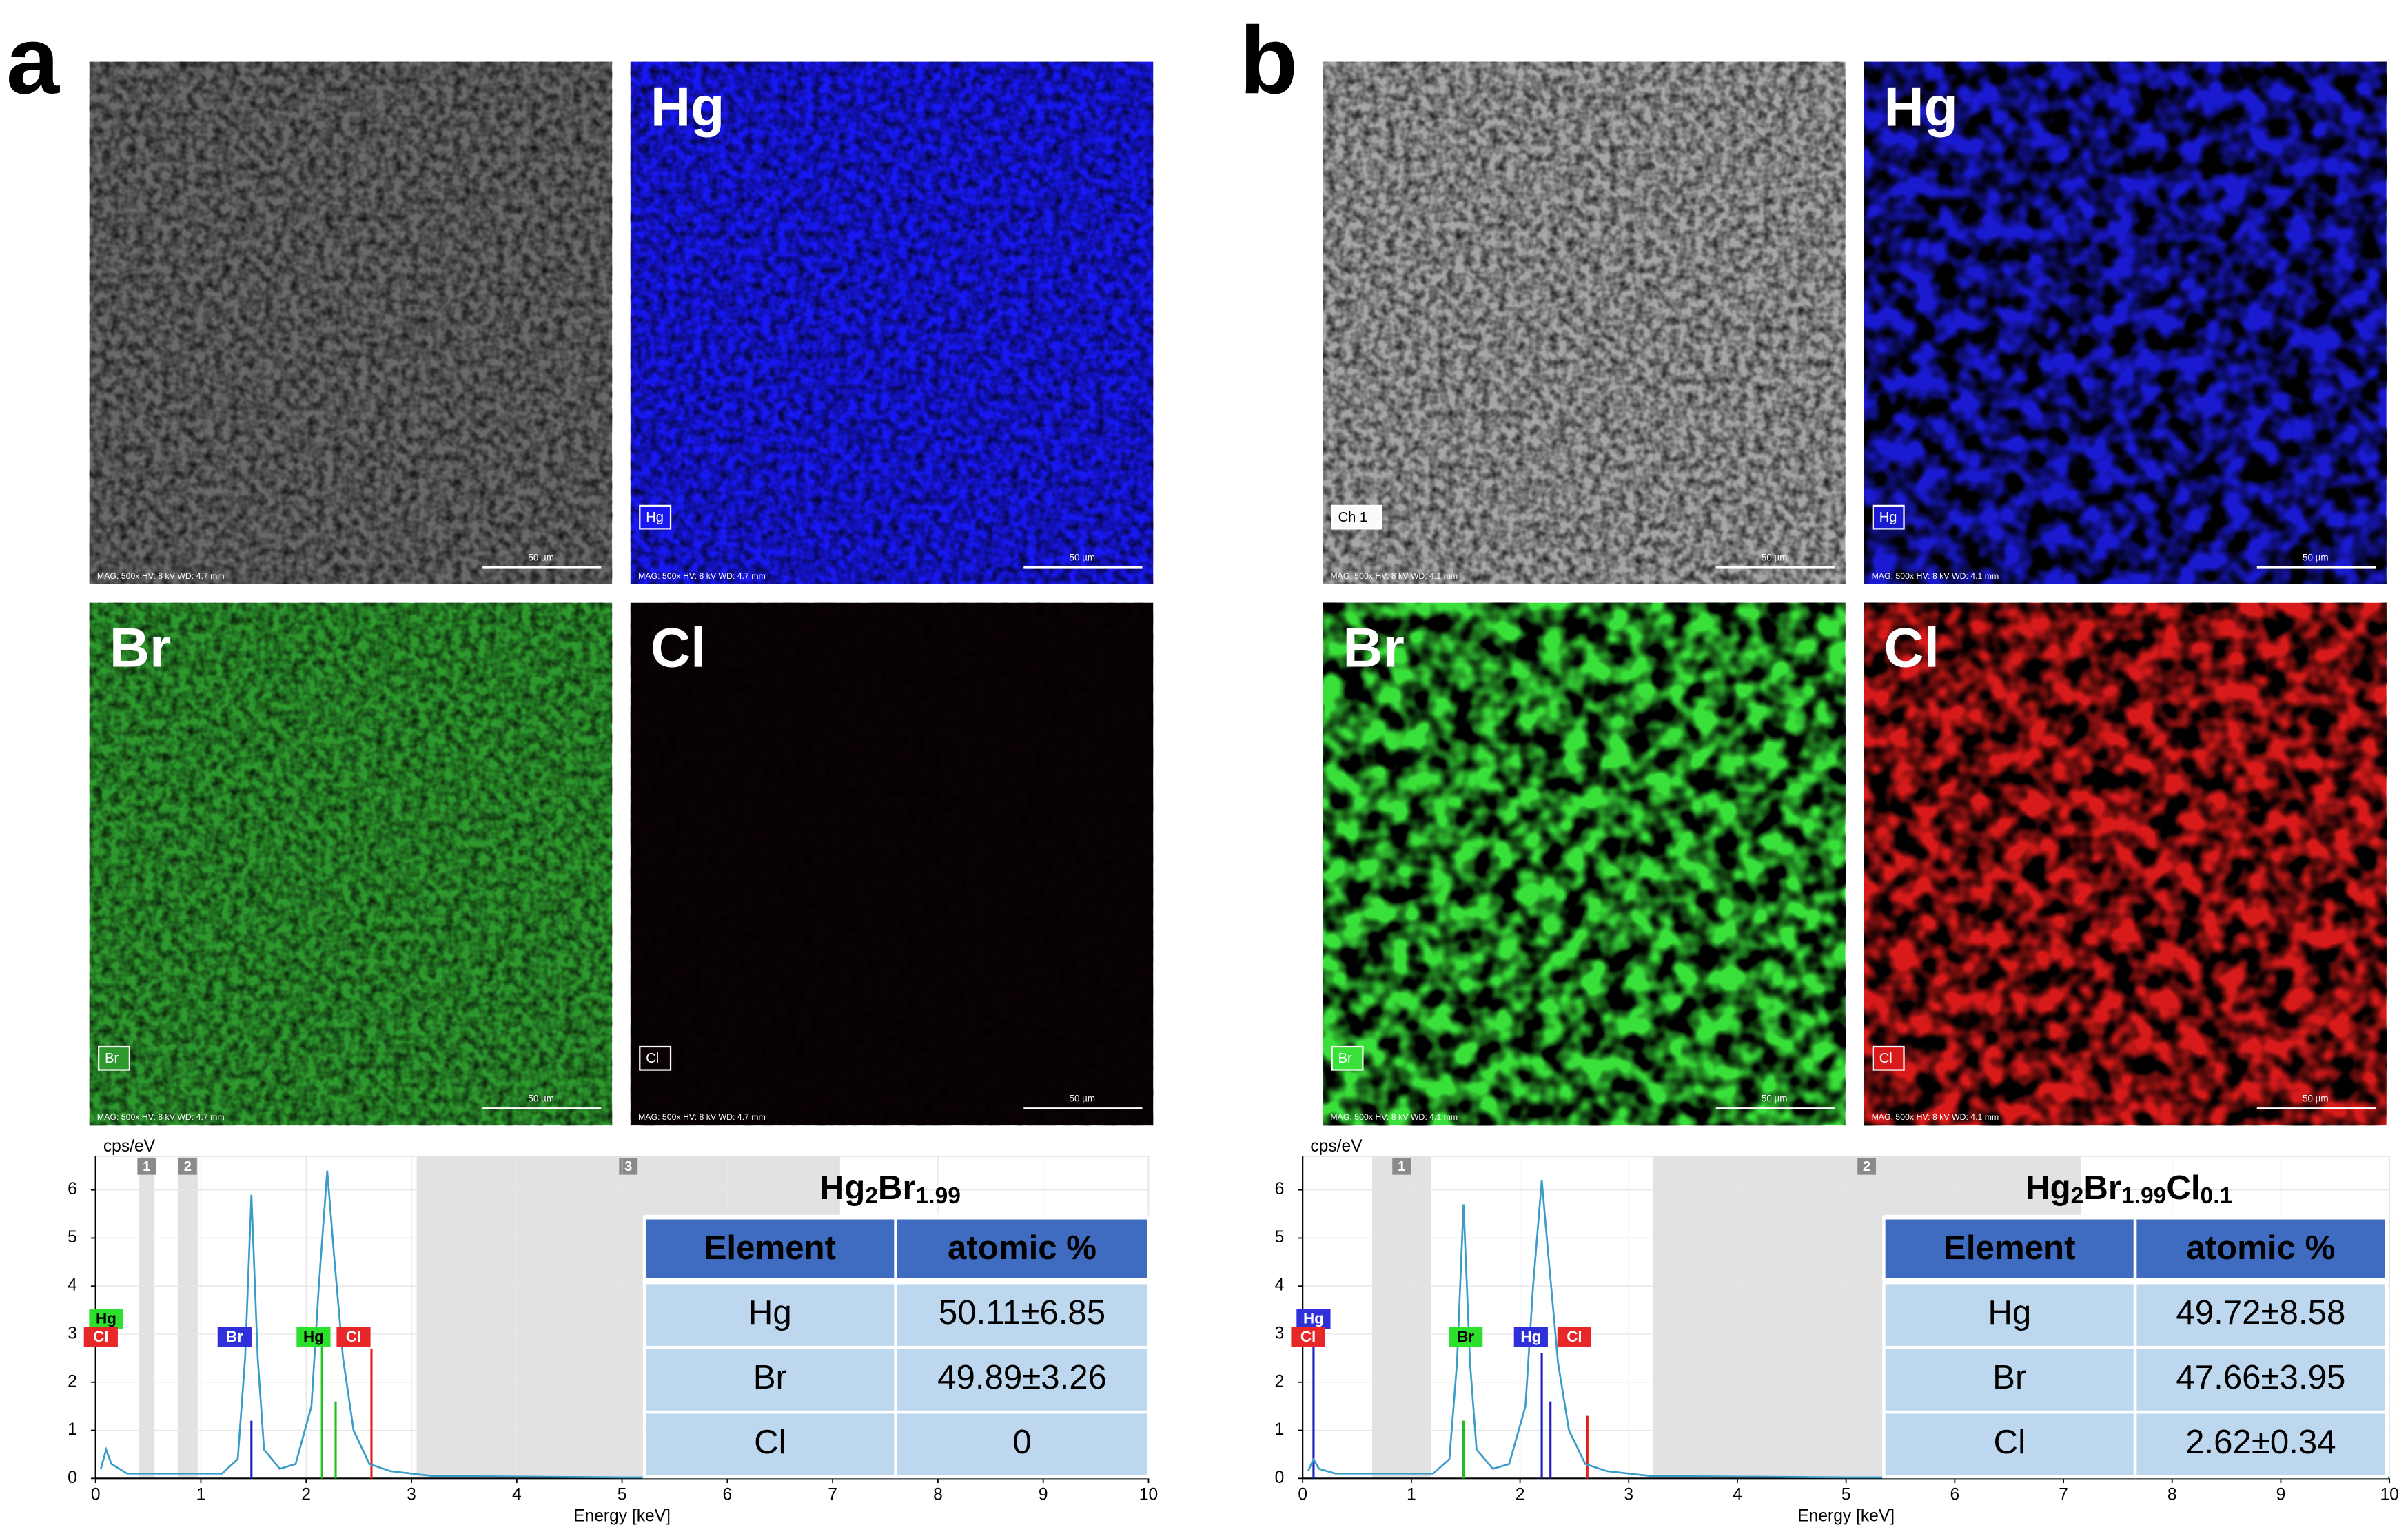 The image size is (2408, 1534). I want to click on table-cell: Br, so click(2009, 1377).